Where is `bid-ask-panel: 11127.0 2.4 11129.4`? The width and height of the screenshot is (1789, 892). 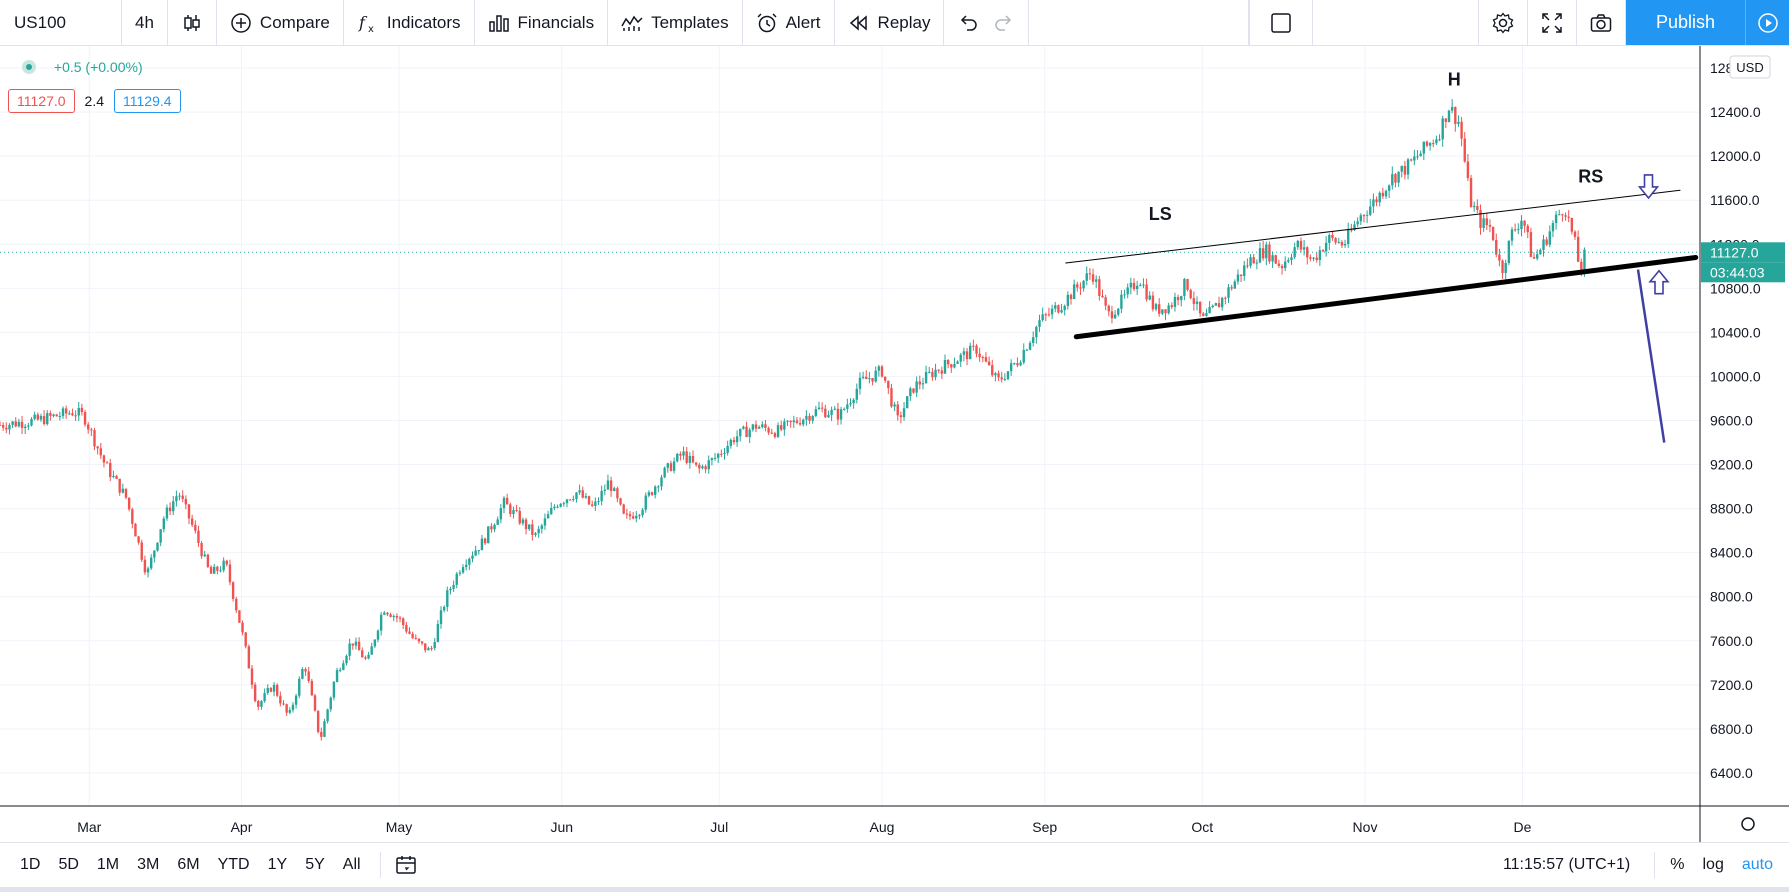 bid-ask-panel: 11127.0 2.4 11129.4 is located at coordinates (94, 101).